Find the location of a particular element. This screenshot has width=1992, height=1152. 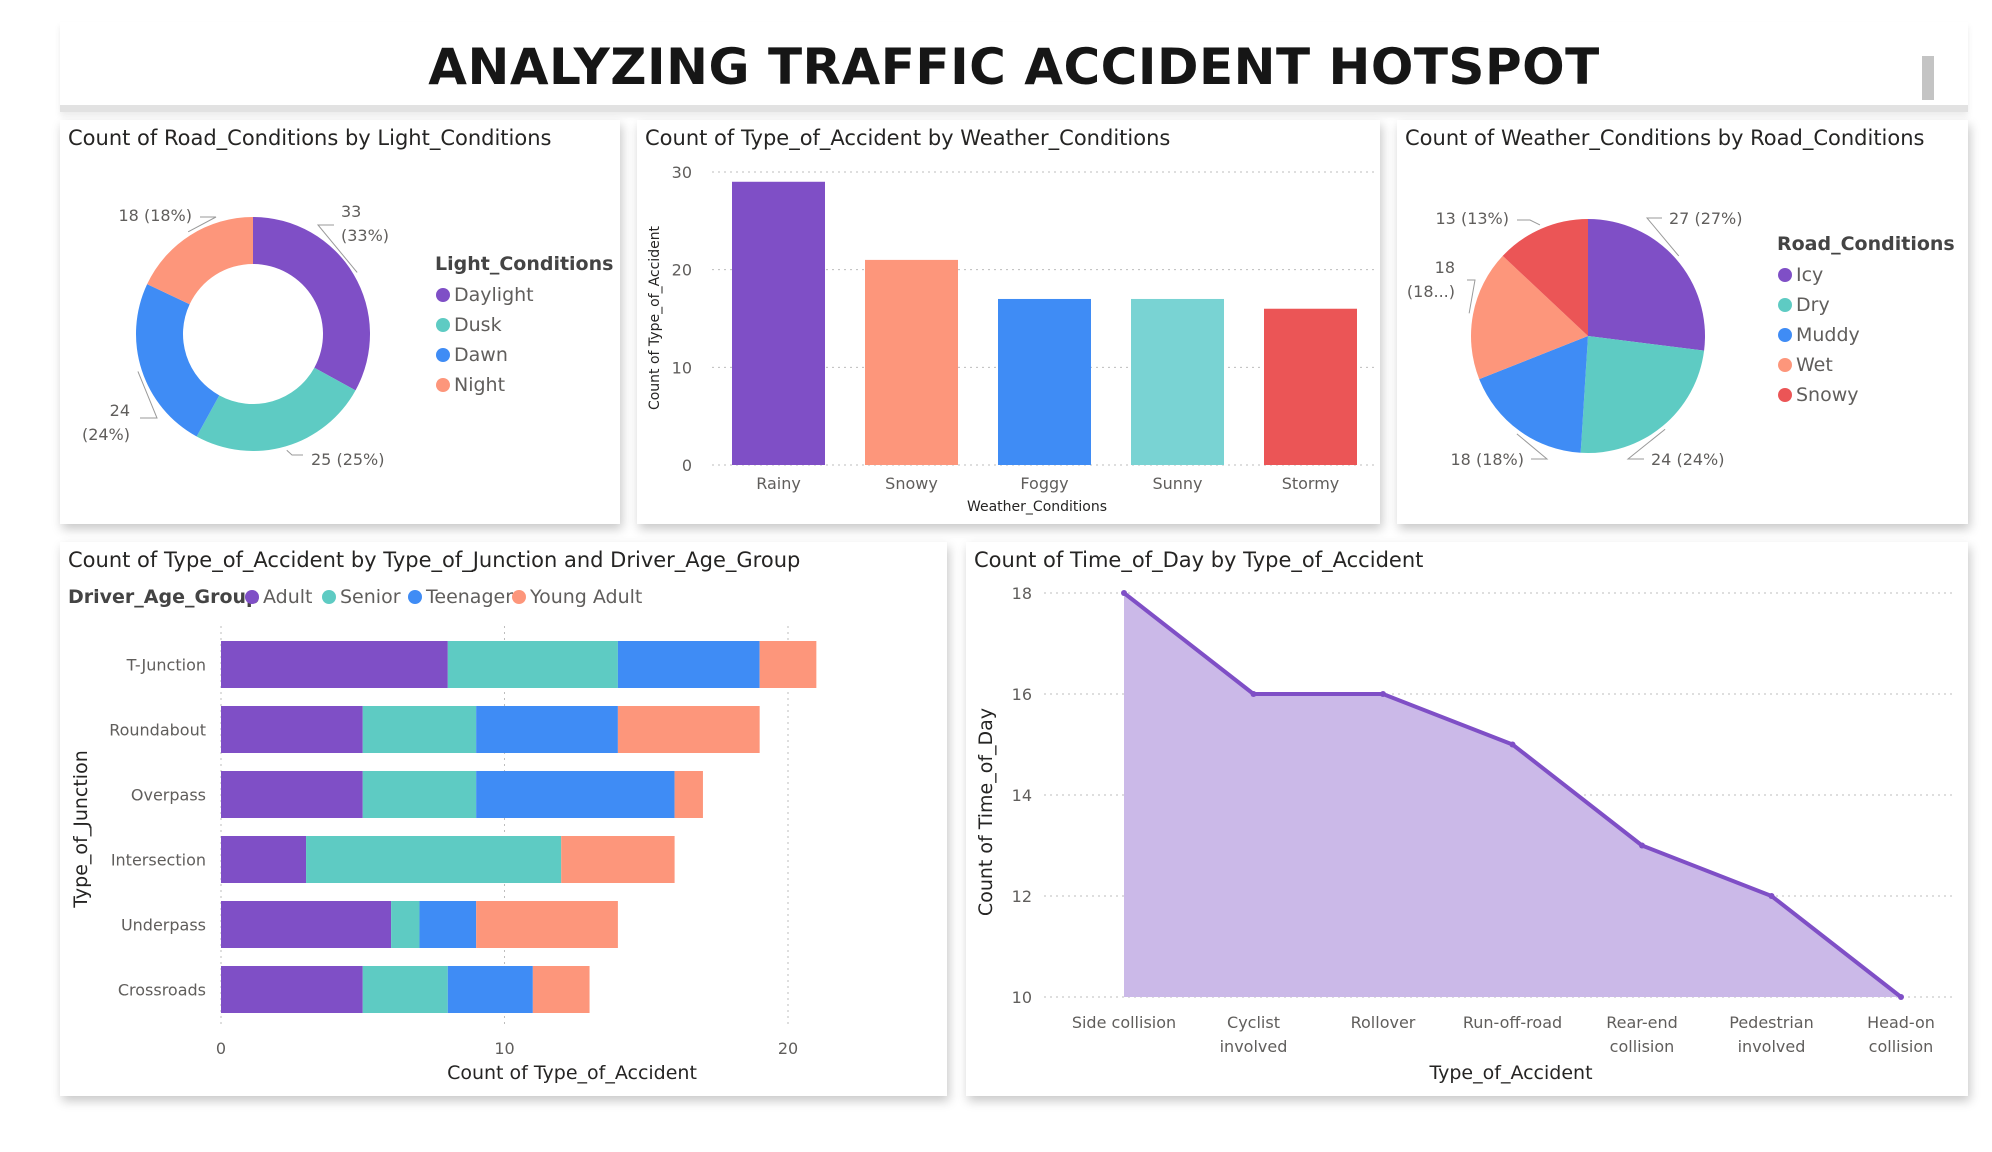

legend-item-daylight: Daylight is located at coordinates (494, 295).